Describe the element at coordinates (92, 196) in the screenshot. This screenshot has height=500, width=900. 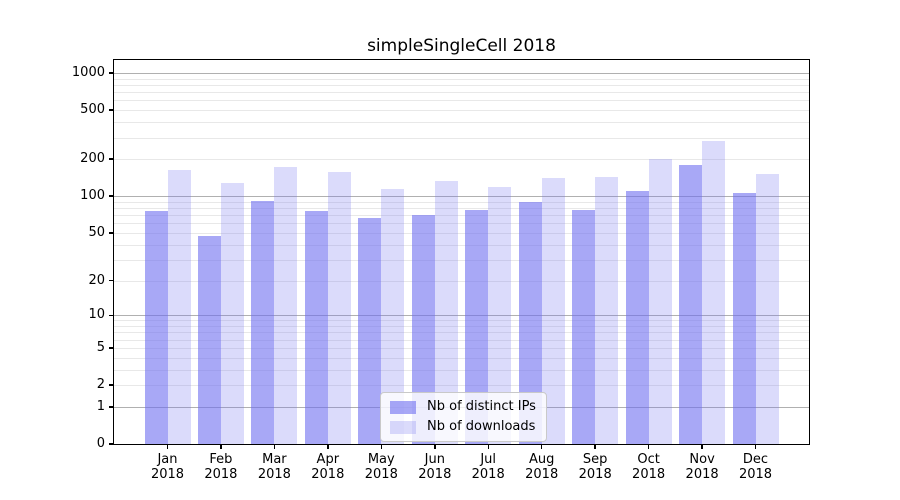
I see `y-axis-tick-label: 100` at that location.